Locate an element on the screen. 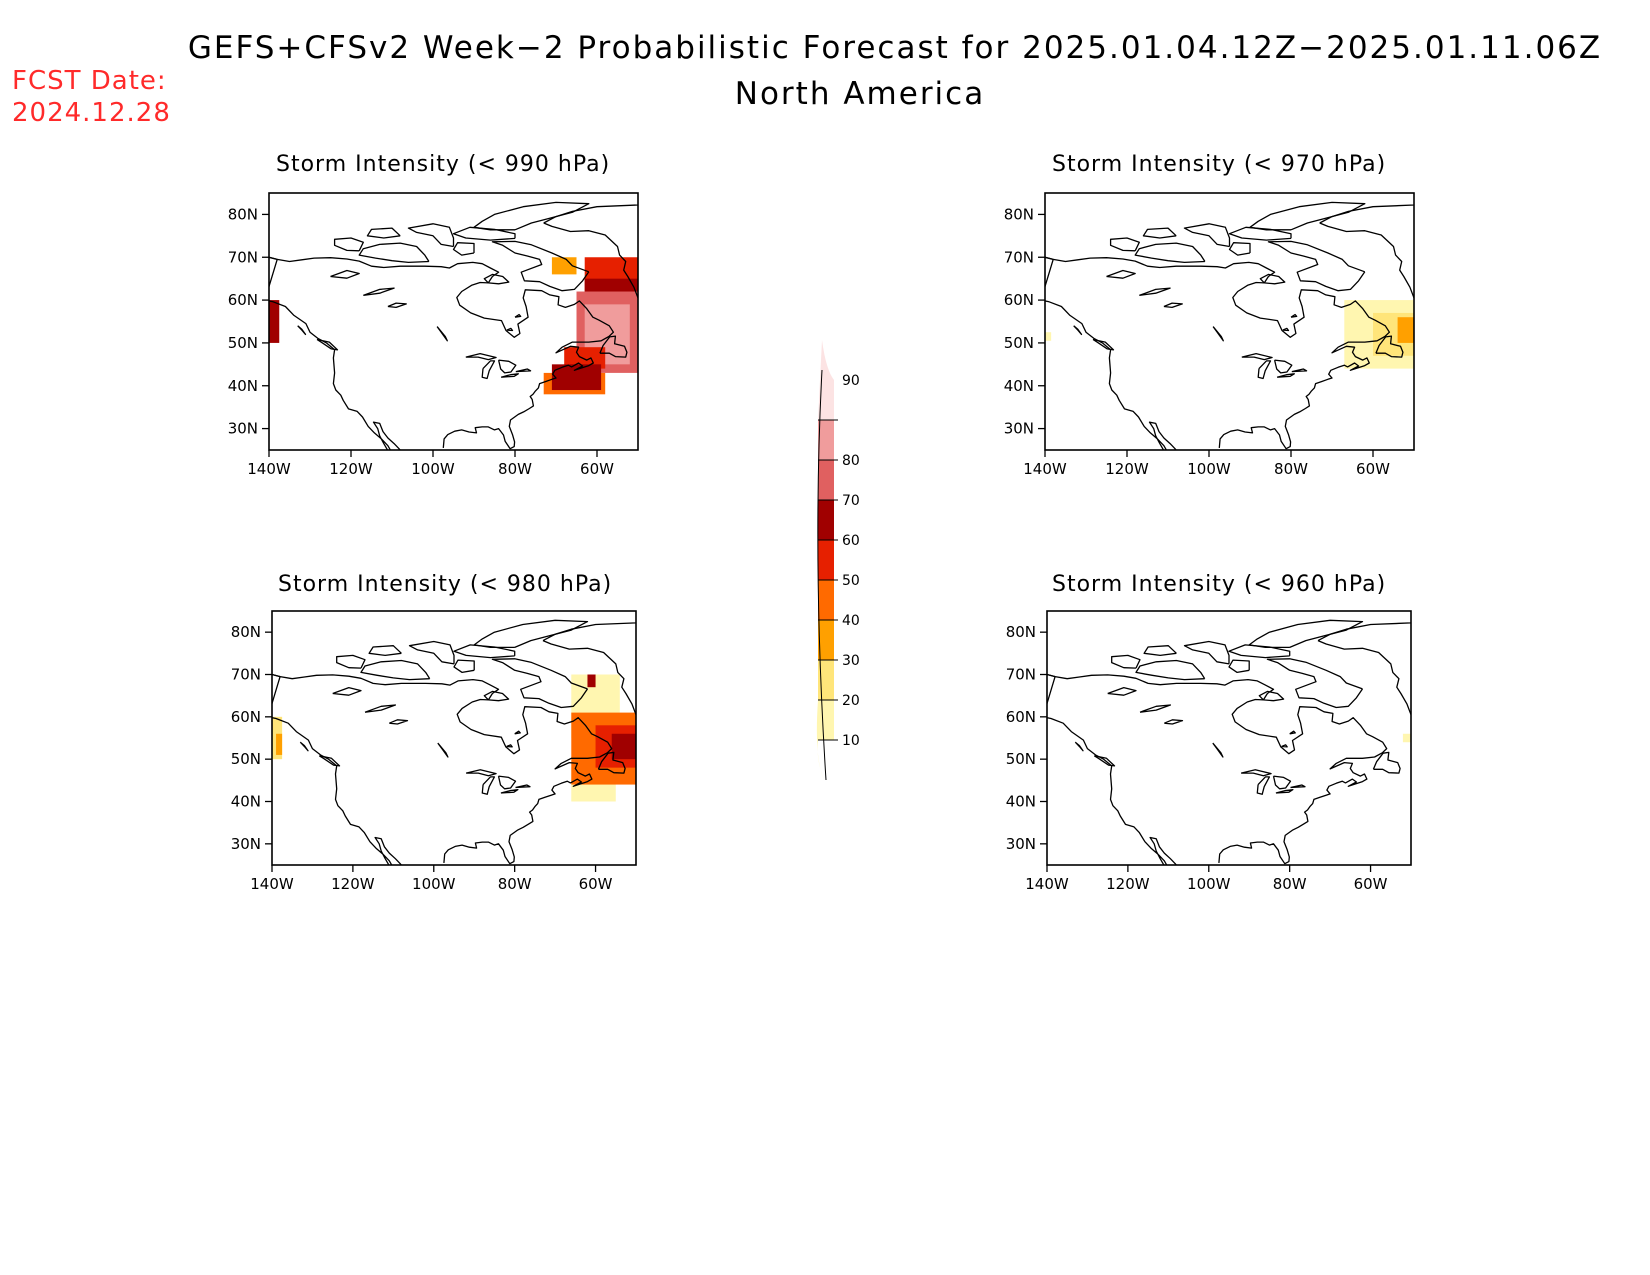  panel-title-980: Storm Intensity (< 980 hPa) is located at coordinates (445, 584).